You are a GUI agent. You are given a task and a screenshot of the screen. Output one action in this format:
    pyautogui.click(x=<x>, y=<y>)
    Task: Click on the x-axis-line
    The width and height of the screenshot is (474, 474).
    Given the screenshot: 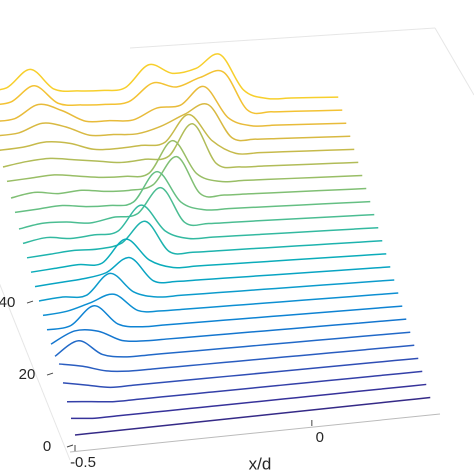 What is the action you would take?
    pyautogui.click(x=255, y=433)
    